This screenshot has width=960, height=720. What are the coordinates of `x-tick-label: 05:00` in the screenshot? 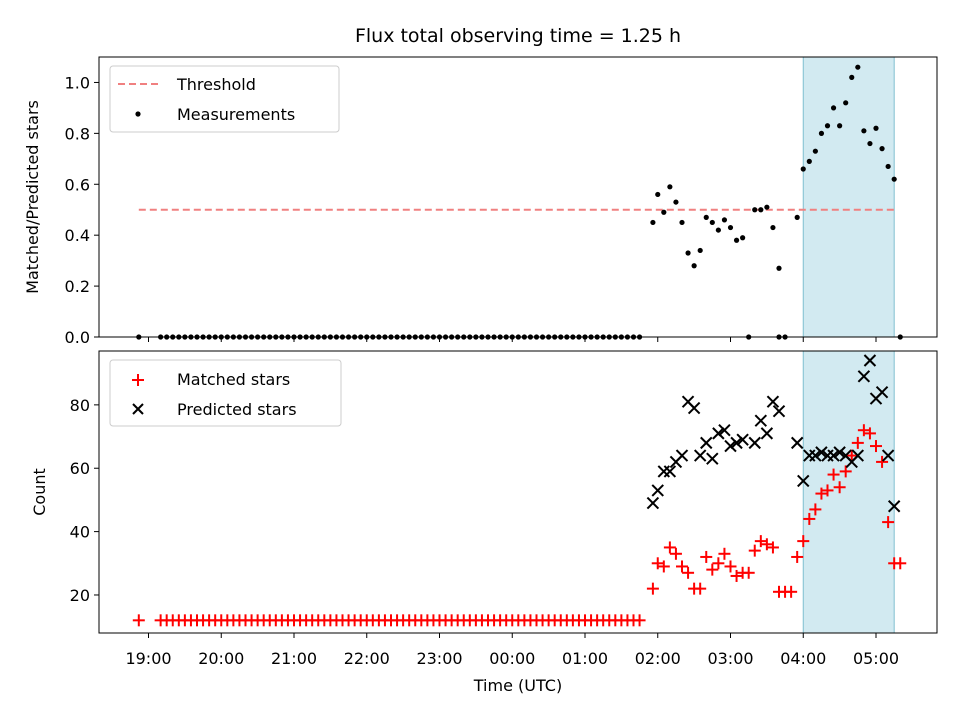 It's located at (876, 658).